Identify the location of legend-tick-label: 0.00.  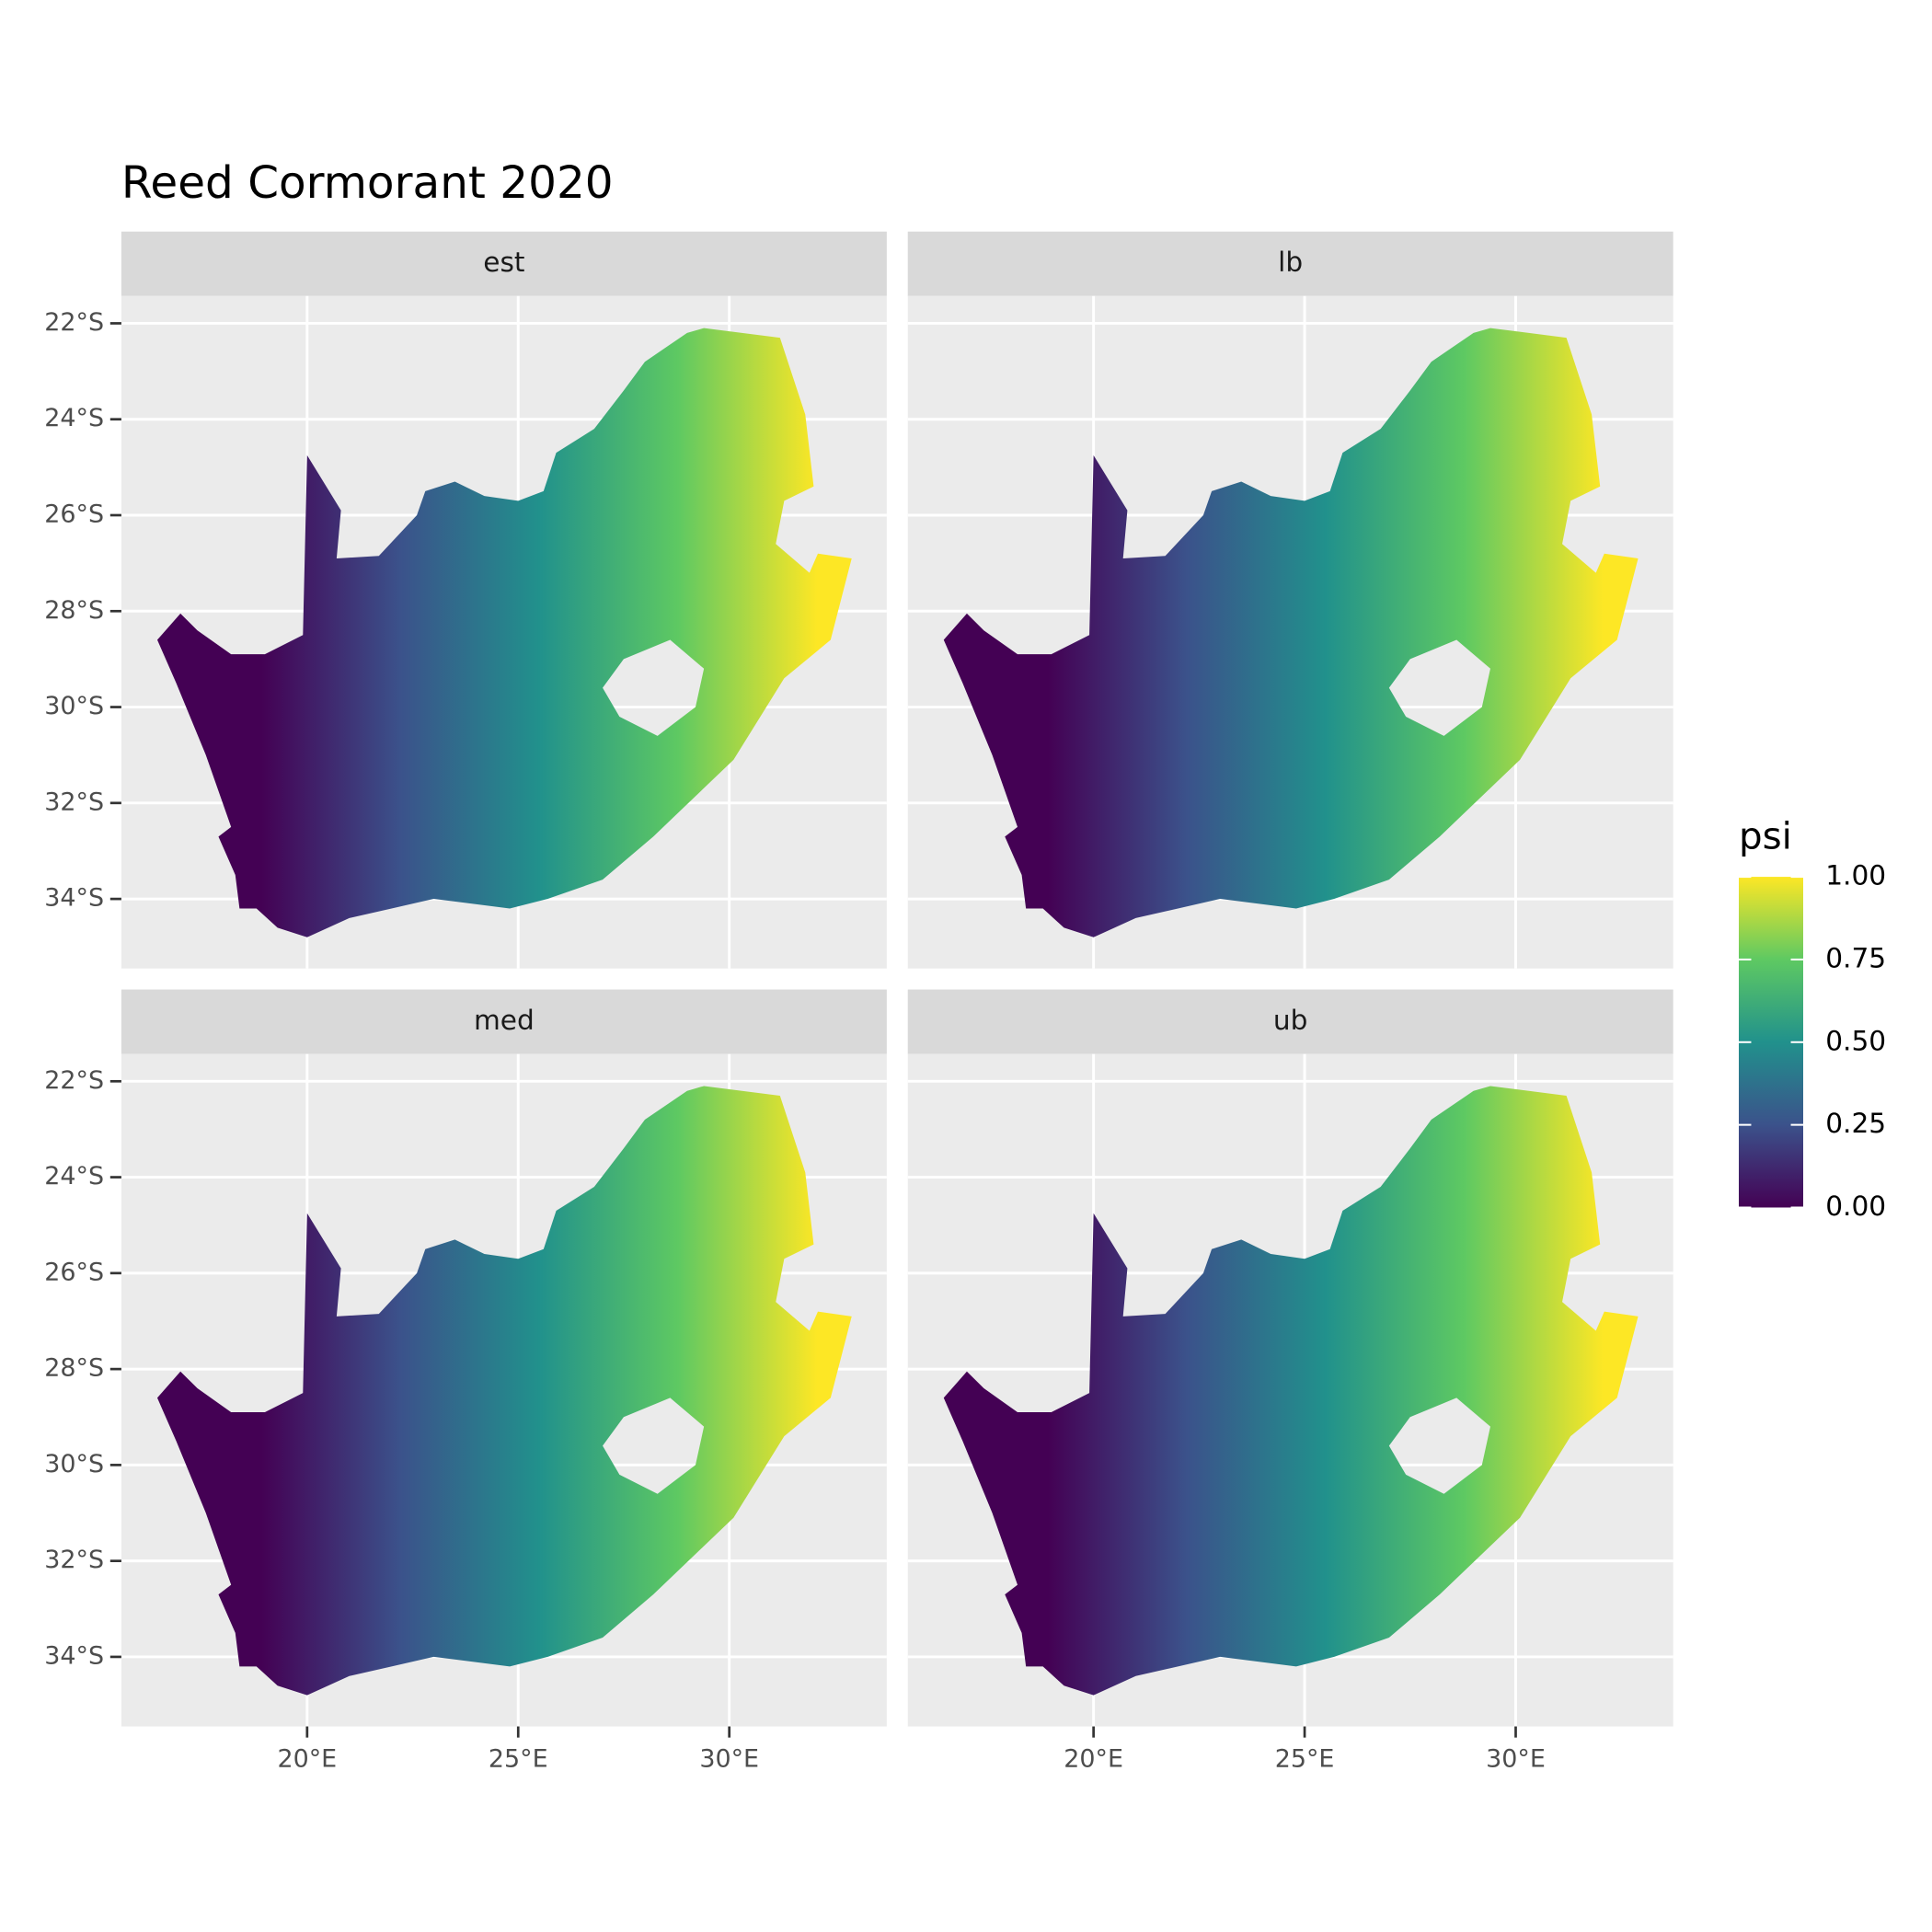
(1855, 1206).